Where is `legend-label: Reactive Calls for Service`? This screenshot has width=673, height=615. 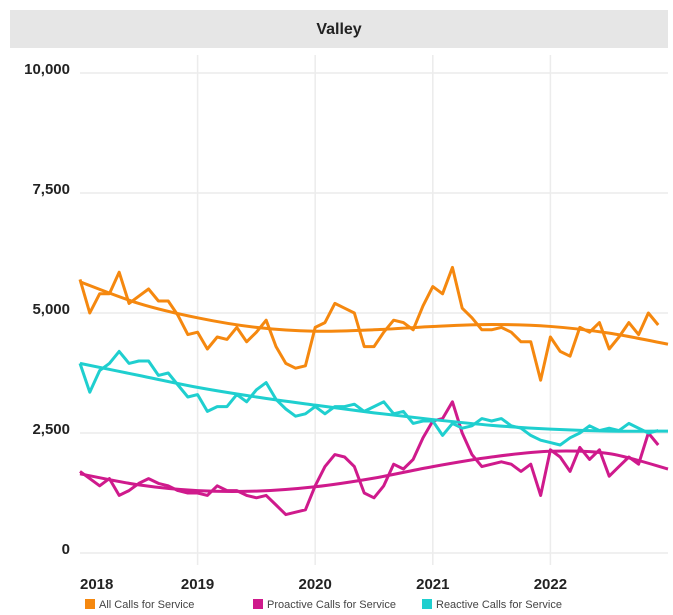
legend-label: Reactive Calls for Service is located at coordinates (499, 605).